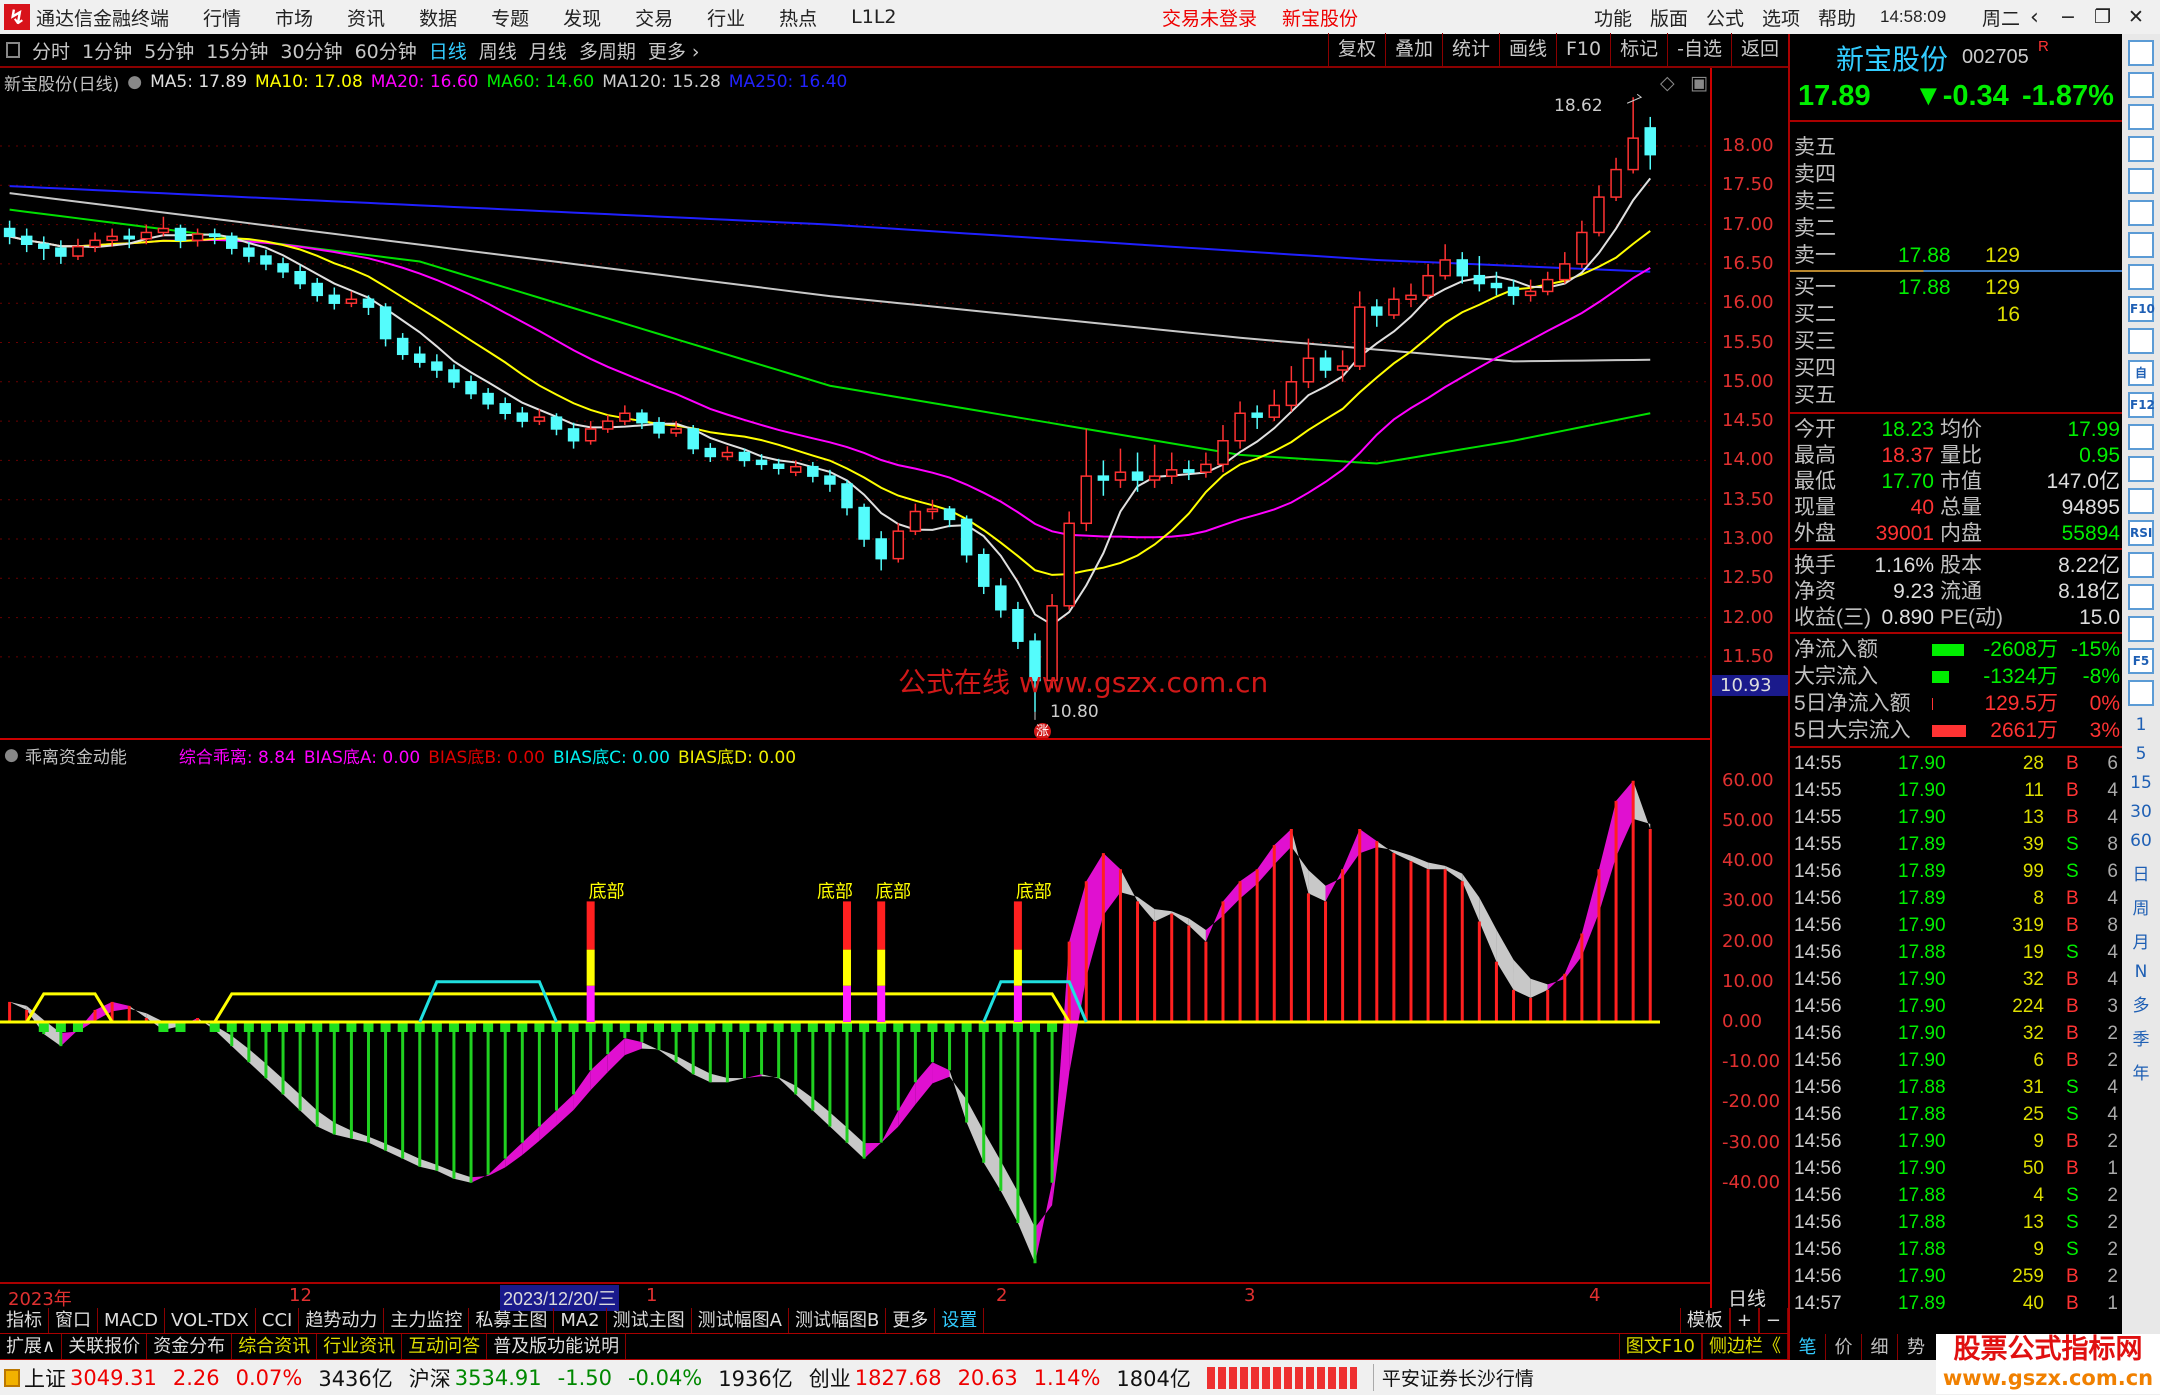  Describe the element at coordinates (311, 51) in the screenshot. I see `period-30min: 30分钟` at that location.